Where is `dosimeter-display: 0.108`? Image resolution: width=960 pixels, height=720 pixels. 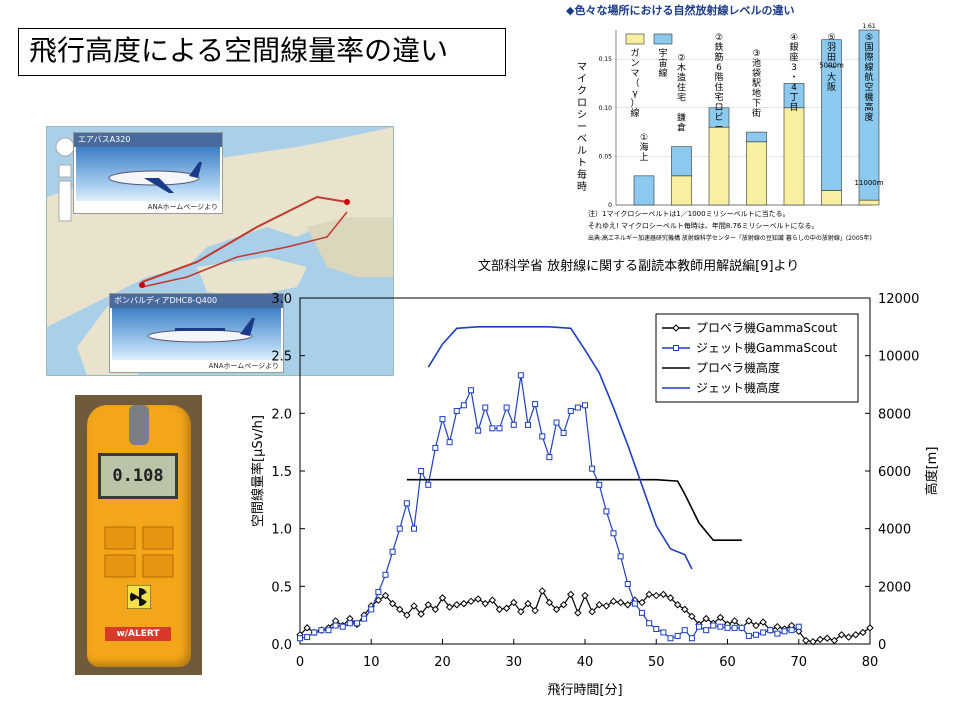 dosimeter-display: 0.108 is located at coordinates (138, 476).